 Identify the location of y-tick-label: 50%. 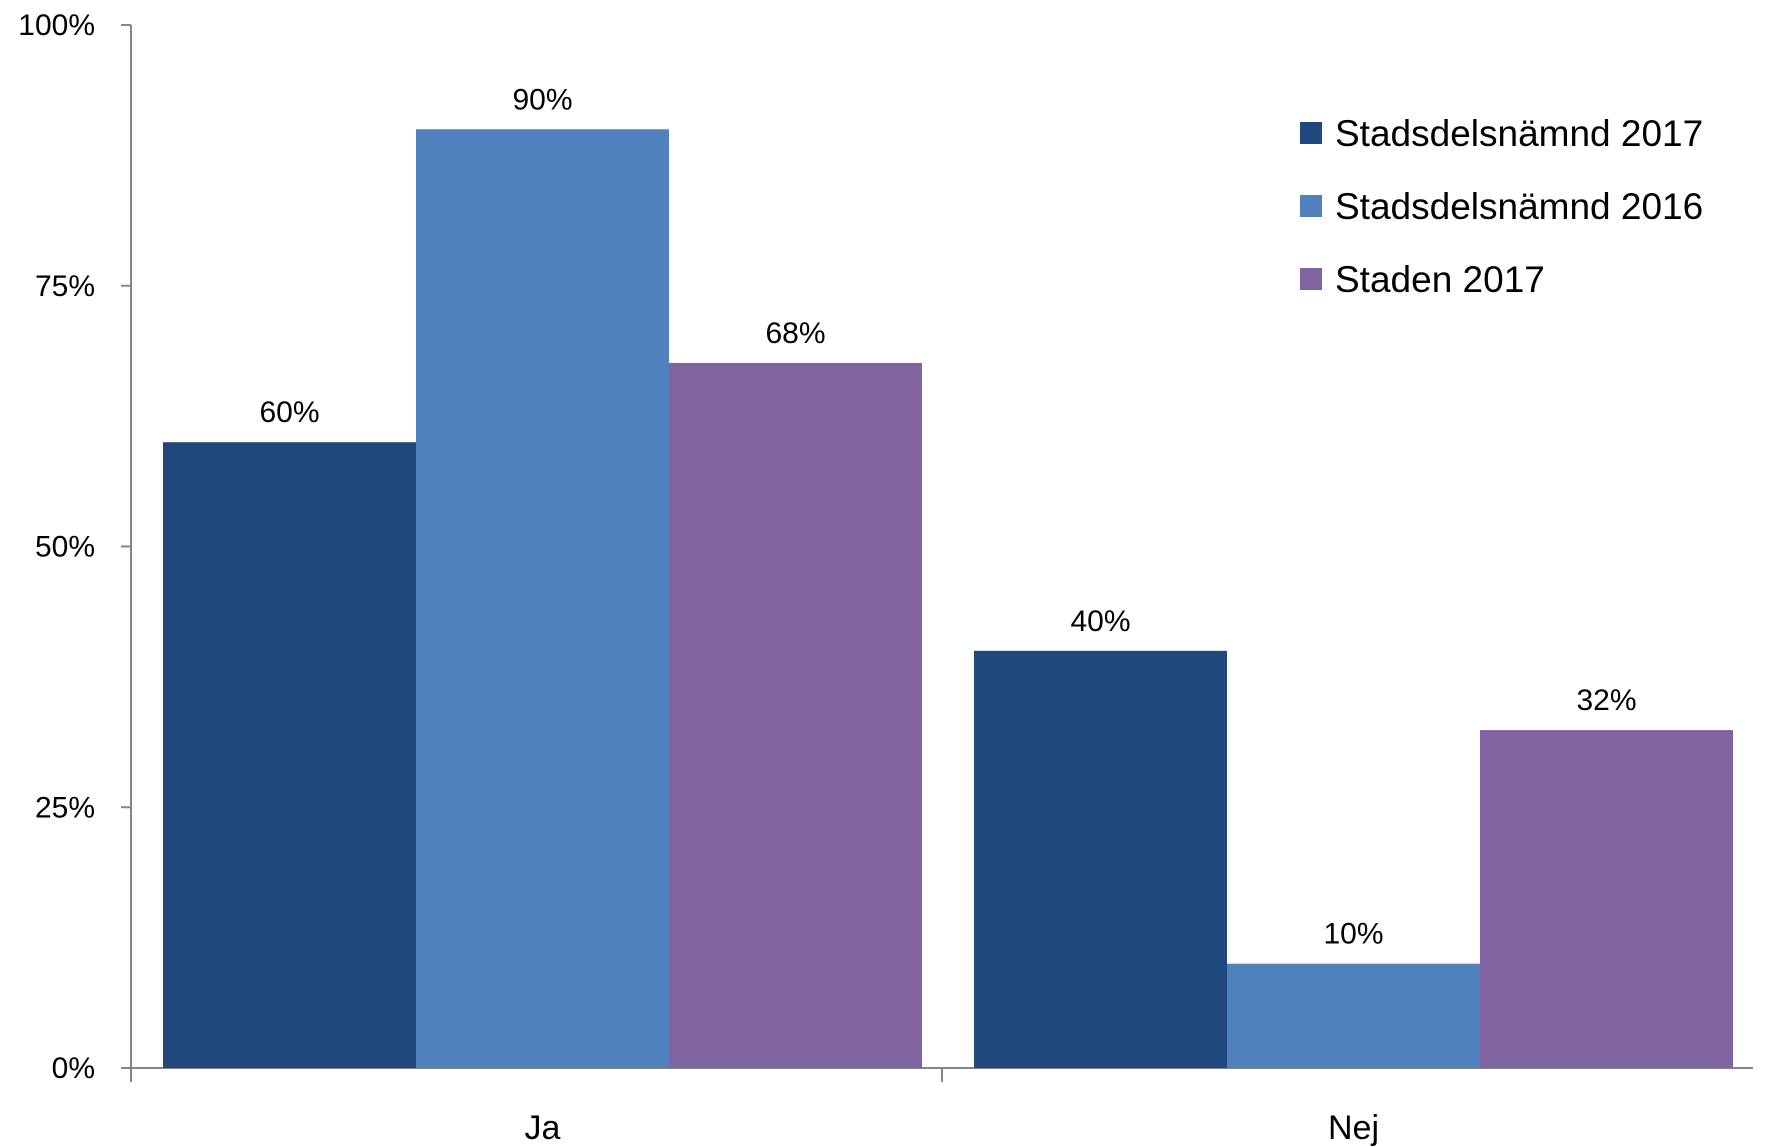
(65, 547).